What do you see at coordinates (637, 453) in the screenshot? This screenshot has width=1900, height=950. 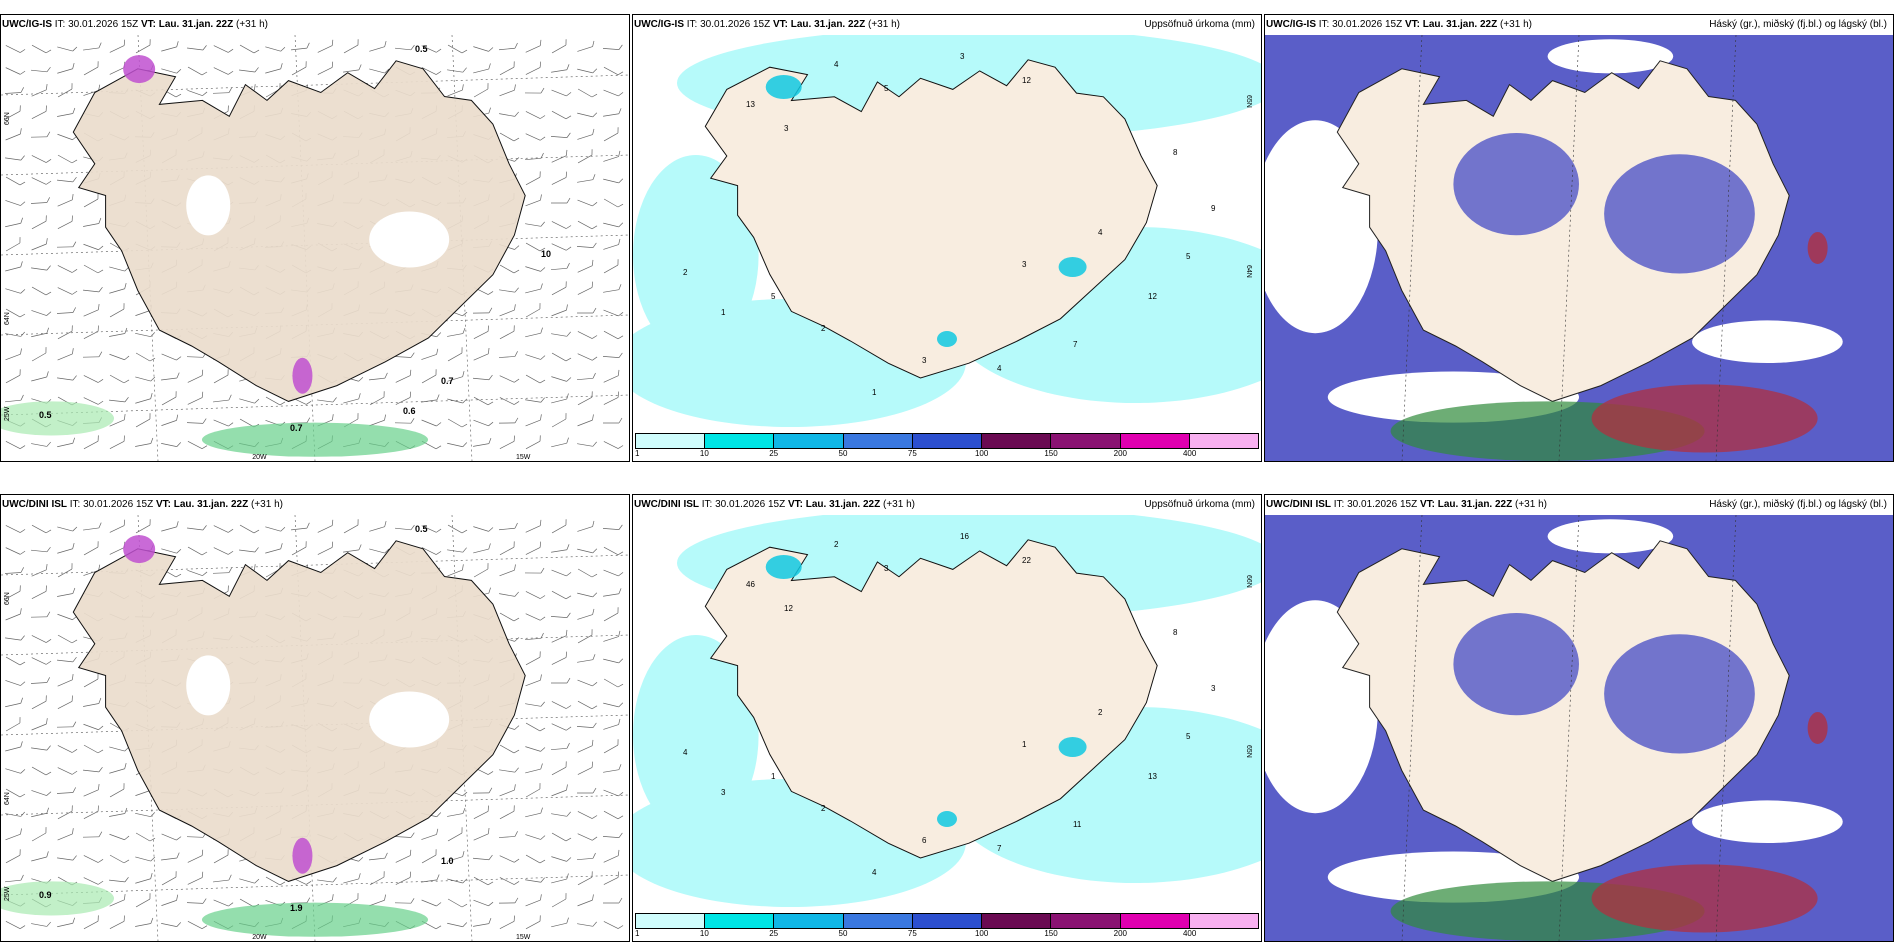 I see `colorbar-tick-label: 1` at bounding box center [637, 453].